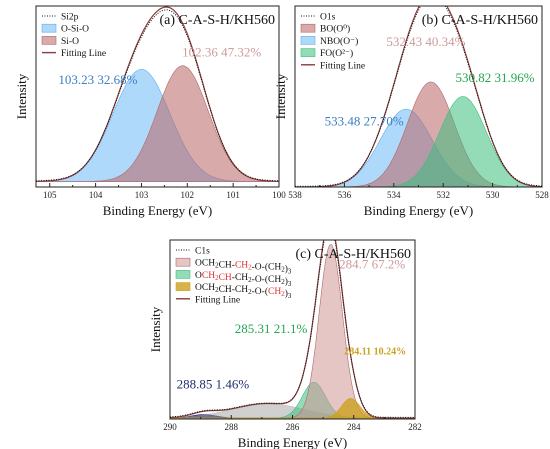 The width and height of the screenshot is (550, 449). Describe the element at coordinates (328, 18) in the screenshot. I see `legend-label: O1s` at that location.